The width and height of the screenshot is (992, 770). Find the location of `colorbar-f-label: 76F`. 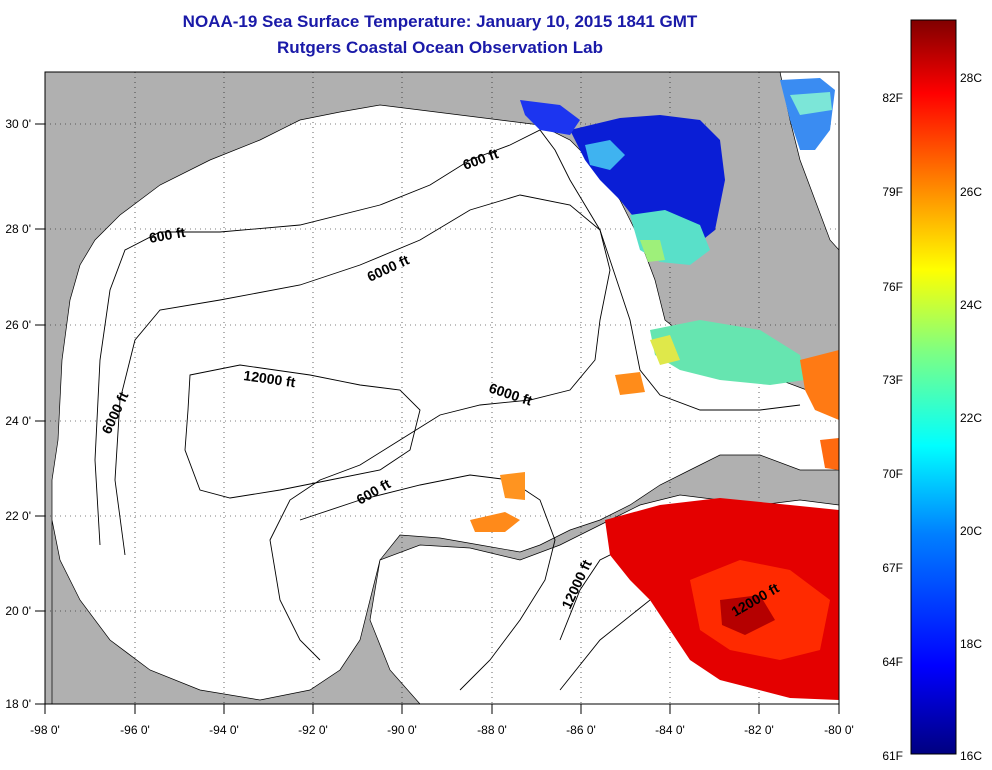

colorbar-f-label: 76F is located at coordinates (892, 287).